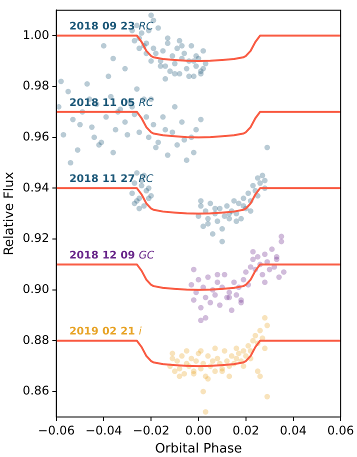  Describe the element at coordinates (111, 26) in the screenshot. I see `series-label: 2018 09 23 RC` at that location.